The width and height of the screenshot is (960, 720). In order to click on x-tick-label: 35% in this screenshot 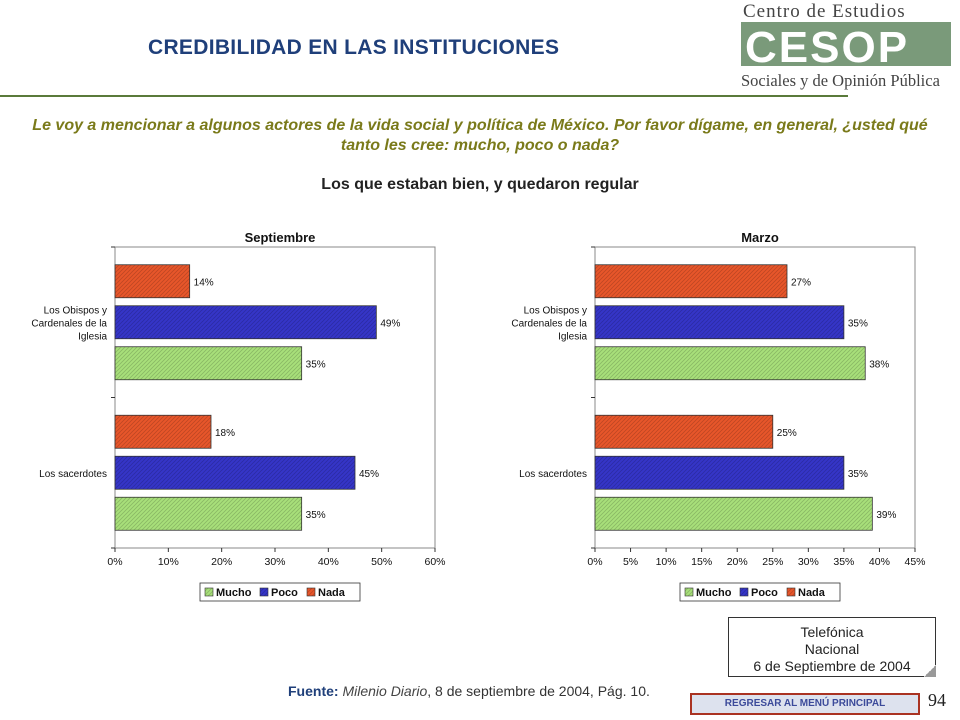, I will do `click(843, 562)`.